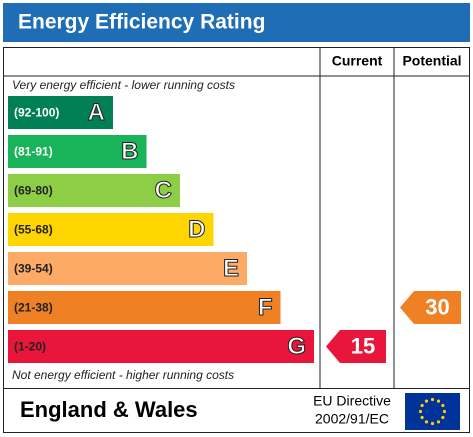  I want to click on title: Energy Efficiency Rating, so click(141, 22).